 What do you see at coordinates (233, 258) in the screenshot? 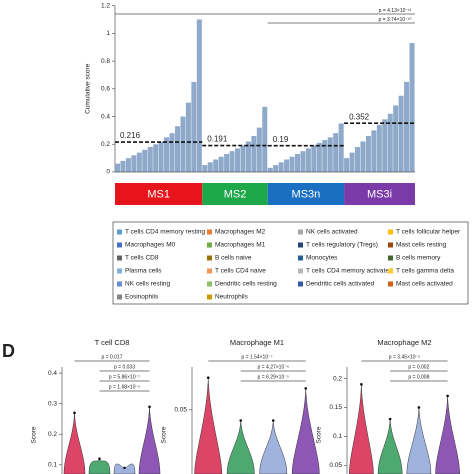
I see `legend-label: B cells naive` at bounding box center [233, 258].